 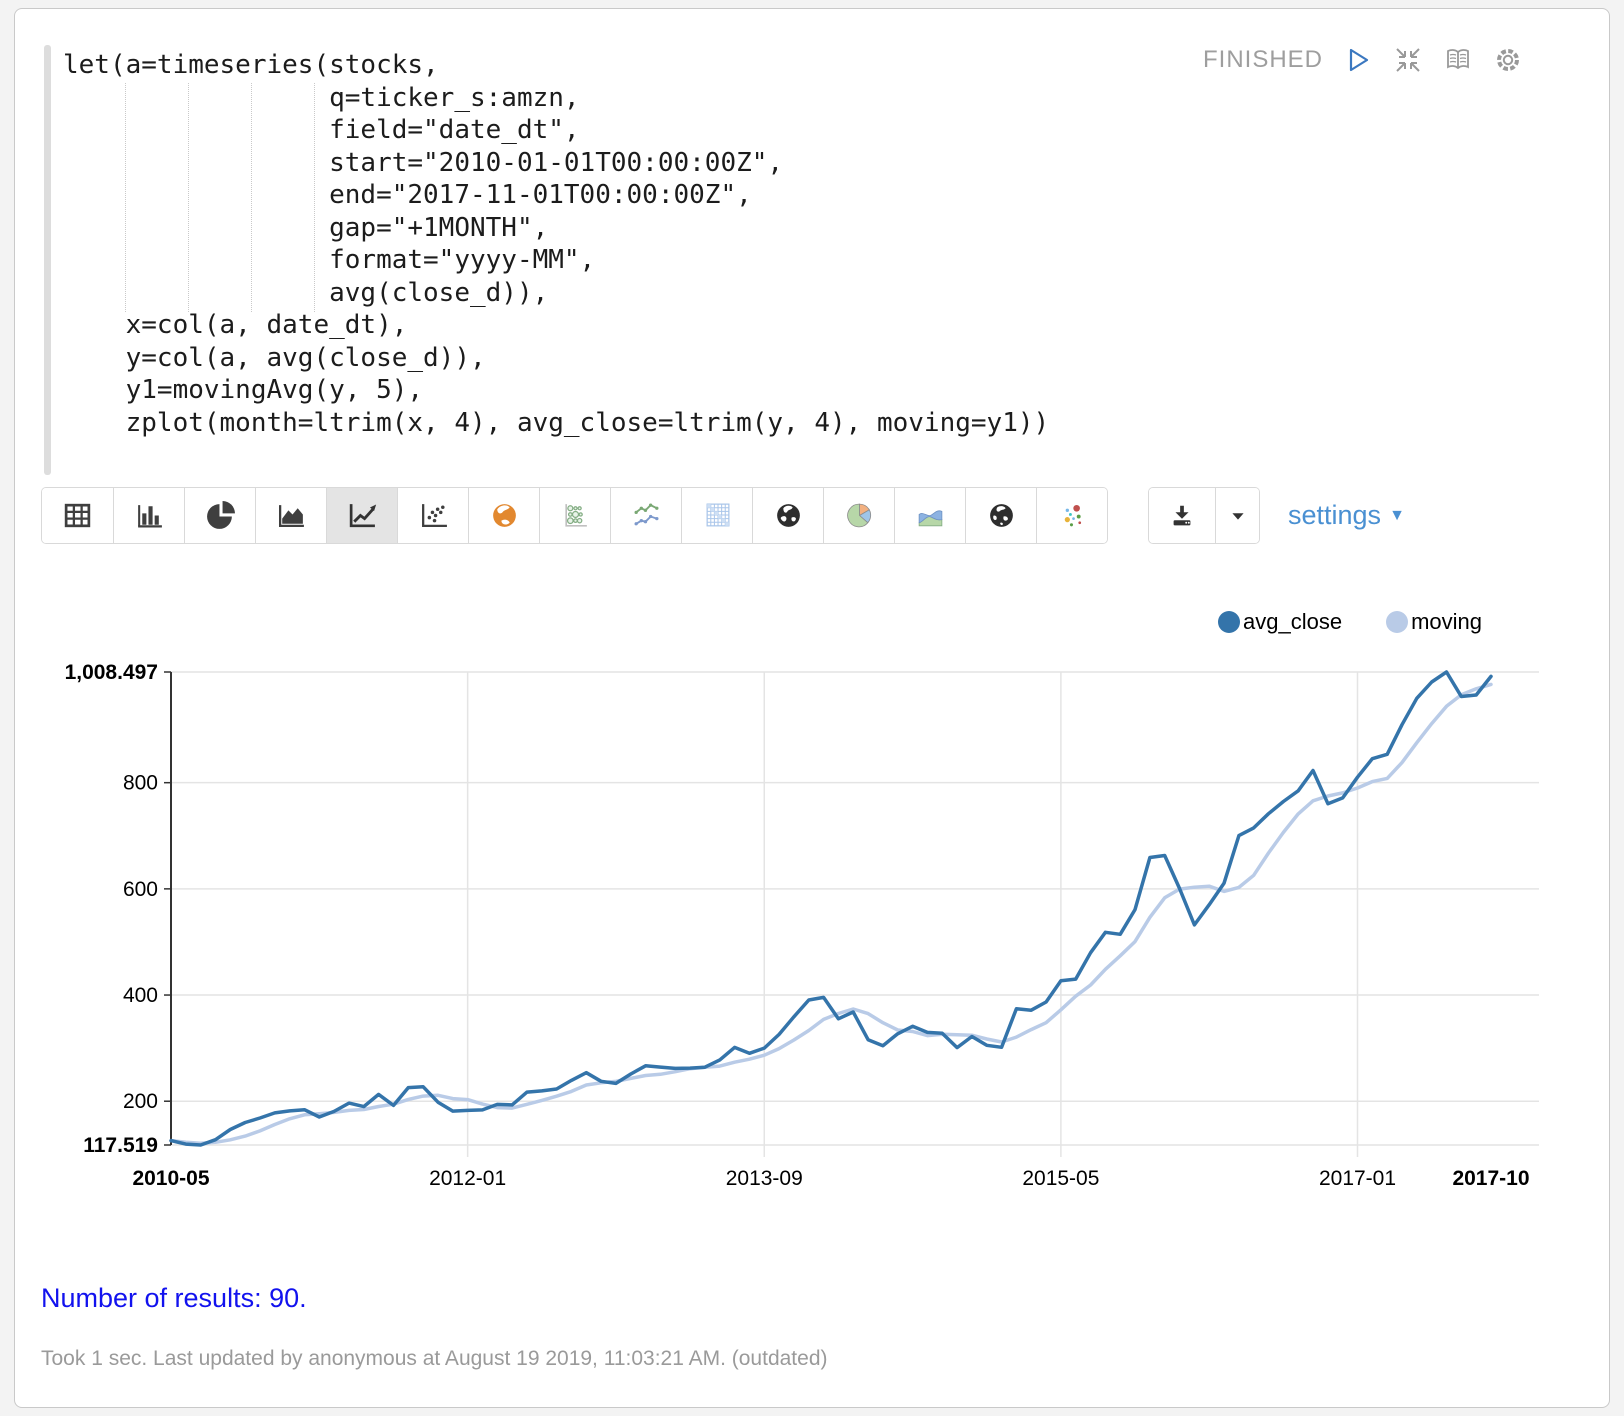 I want to click on run-play-icon, so click(x=1358, y=60).